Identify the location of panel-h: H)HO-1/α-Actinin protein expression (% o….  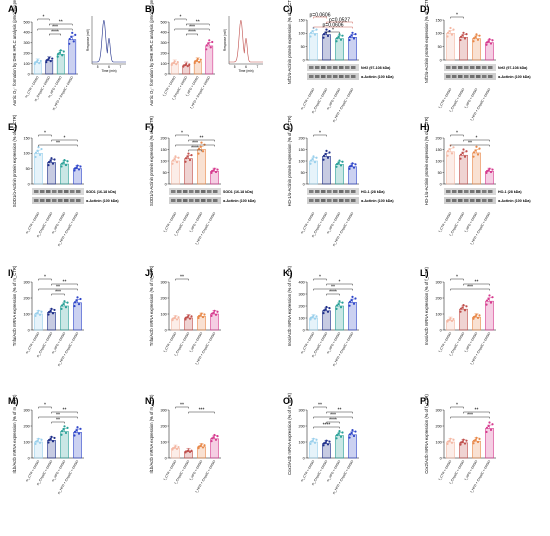
(475, 180).